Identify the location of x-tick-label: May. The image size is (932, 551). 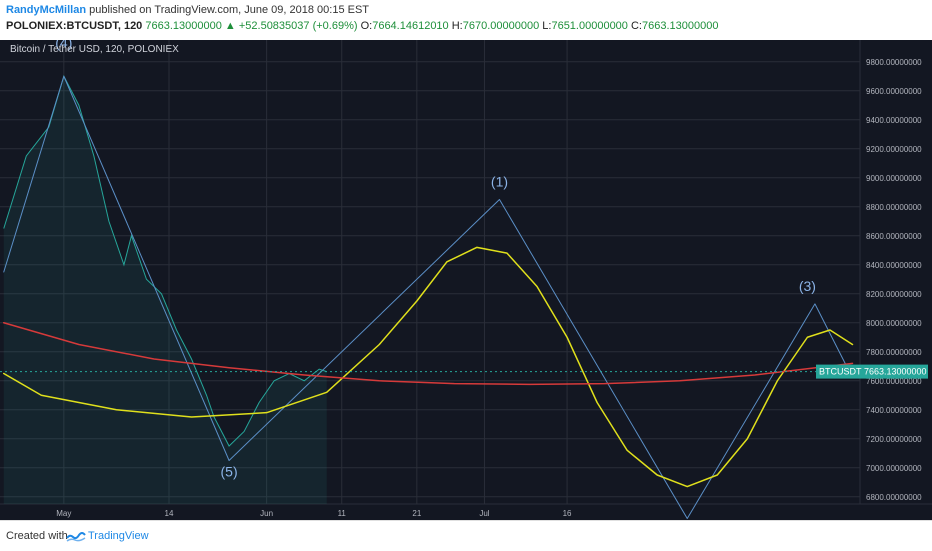
(63, 513).